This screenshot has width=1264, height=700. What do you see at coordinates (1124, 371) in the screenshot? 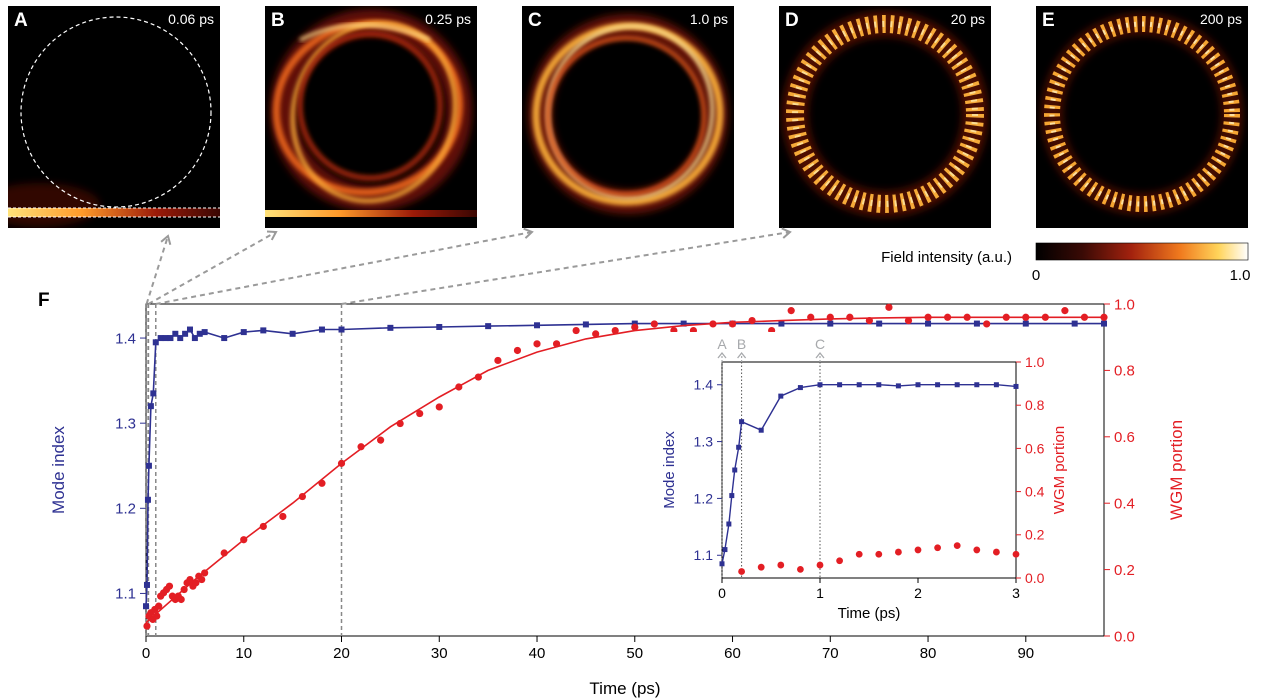
I see `y-right-tick-label: 0.8` at bounding box center [1124, 371].